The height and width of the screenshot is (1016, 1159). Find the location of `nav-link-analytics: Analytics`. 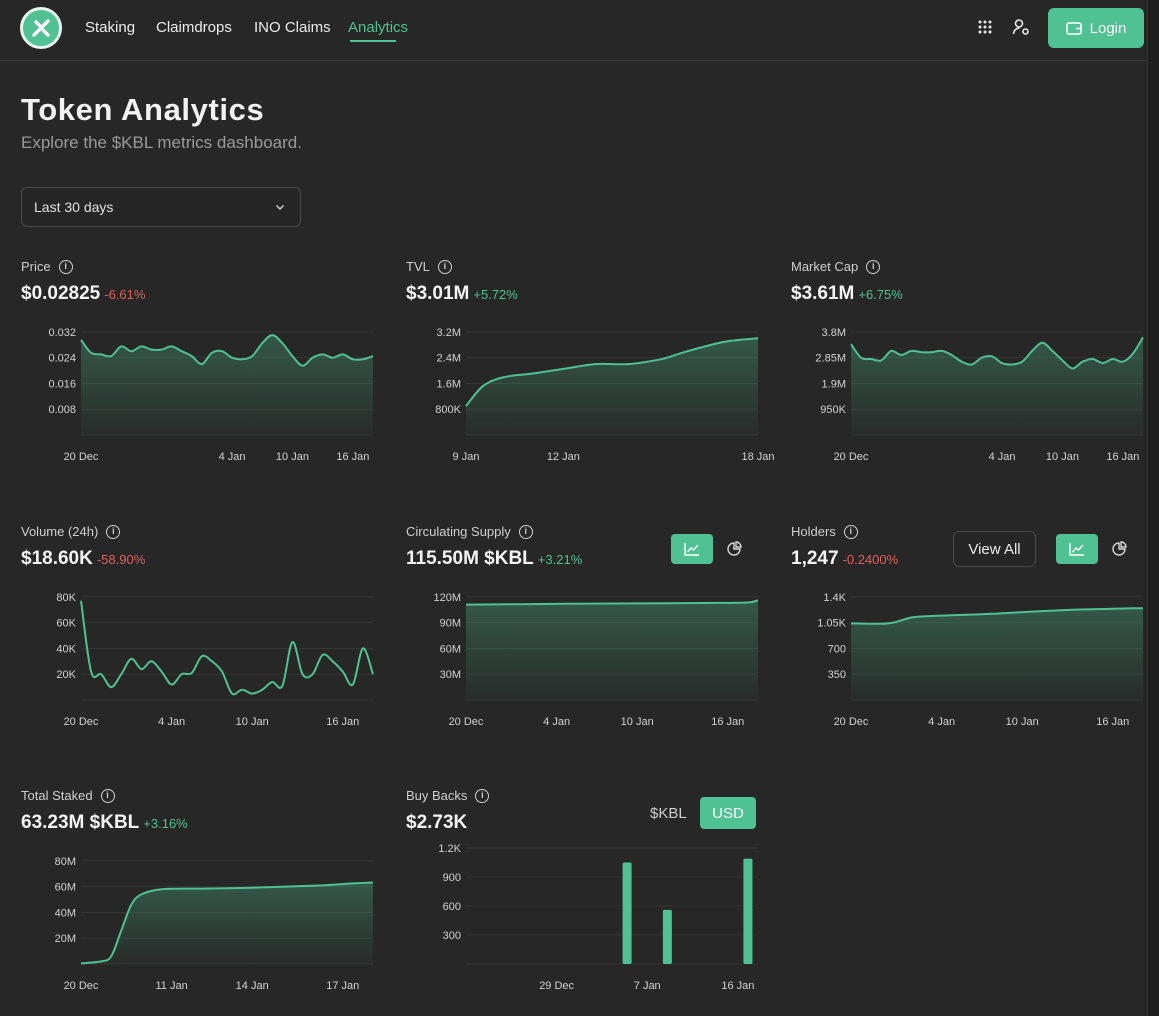

nav-link-analytics: Analytics is located at coordinates (378, 27).